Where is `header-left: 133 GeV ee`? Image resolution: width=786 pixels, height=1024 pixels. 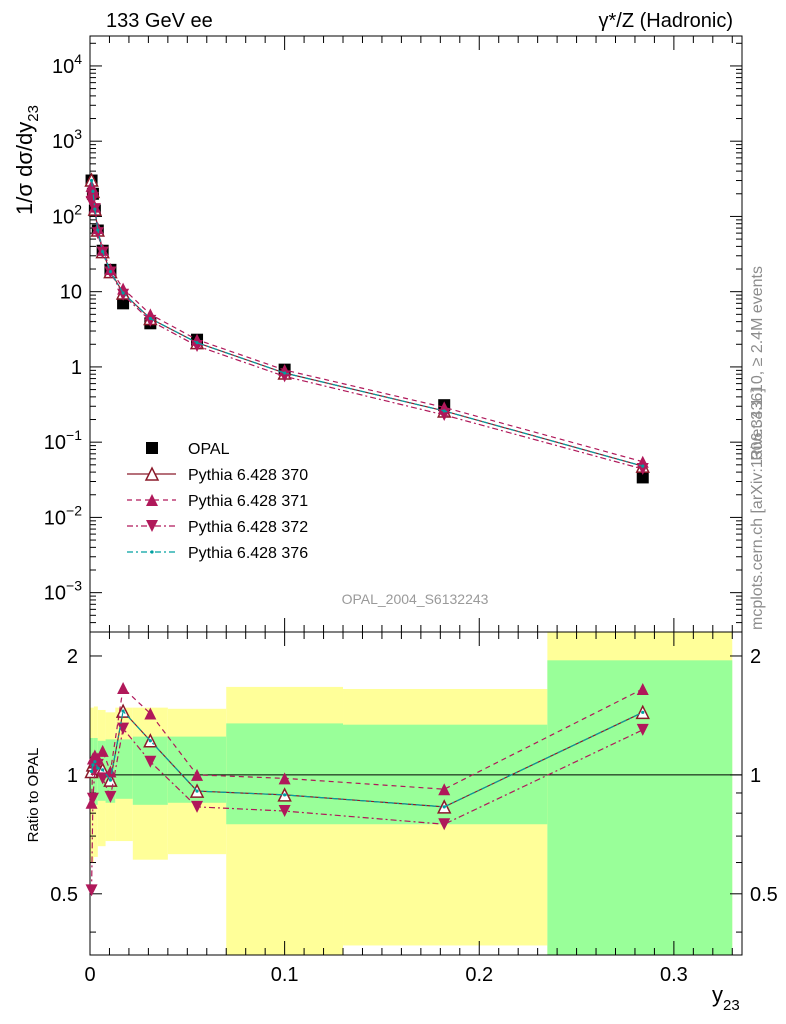
header-left: 133 GeV ee is located at coordinates (159, 21).